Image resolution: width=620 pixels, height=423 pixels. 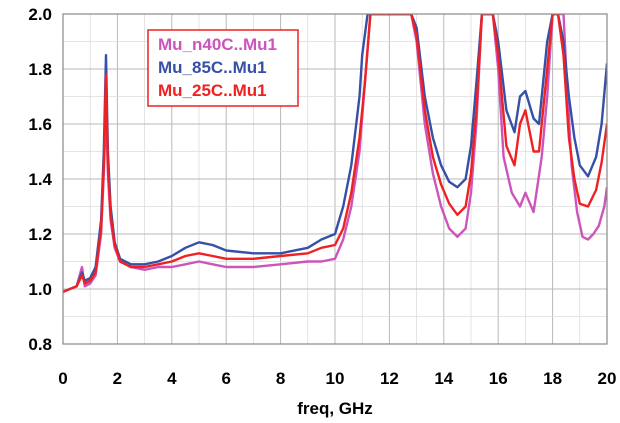 What do you see at coordinates (172, 378) in the screenshot?
I see `x-tick-label: 4` at bounding box center [172, 378].